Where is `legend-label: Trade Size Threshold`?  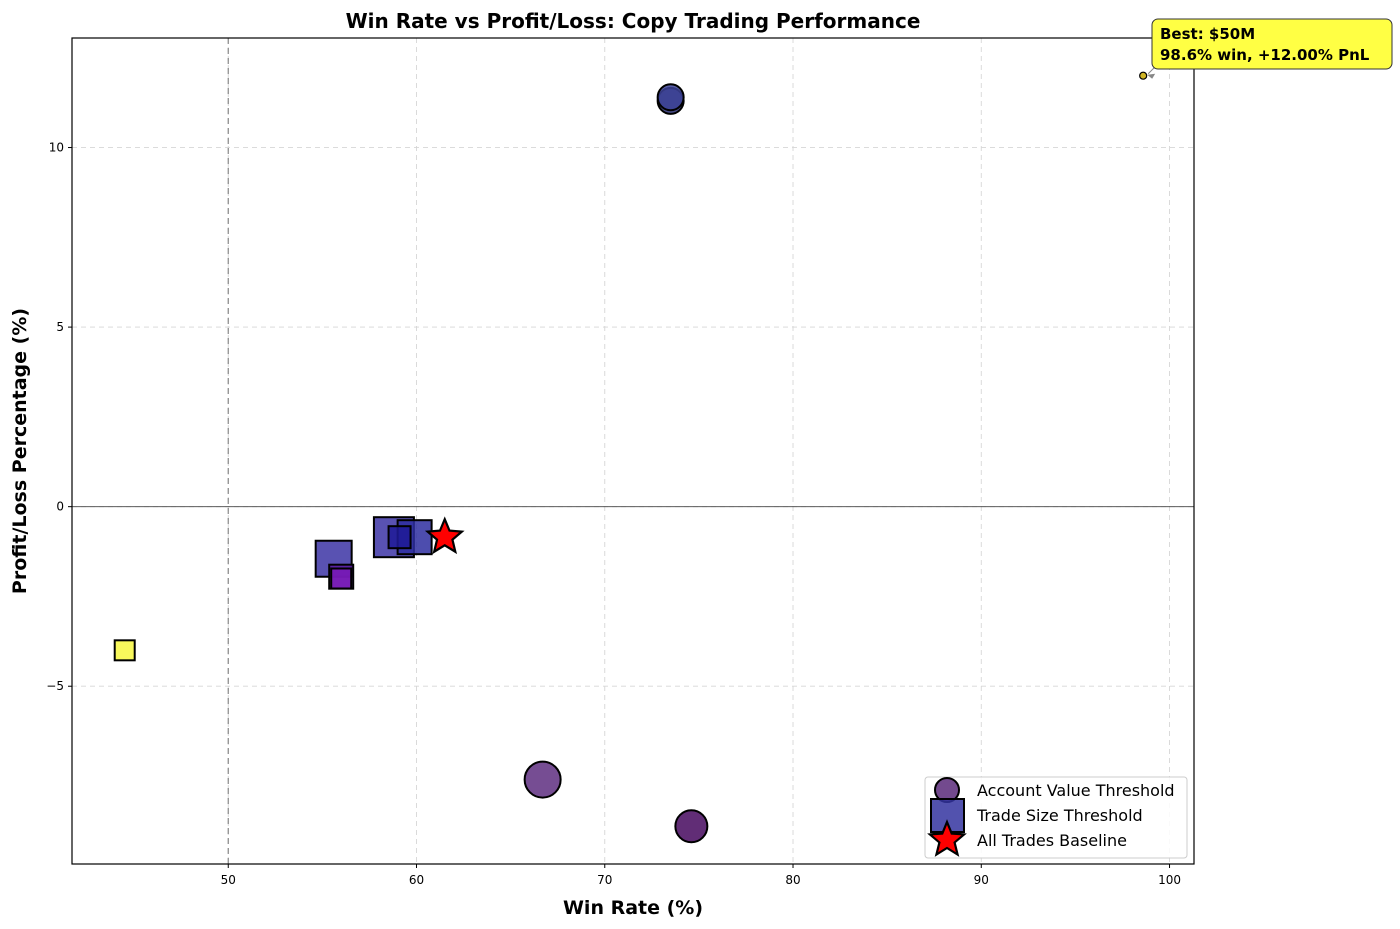 legend-label: Trade Size Threshold is located at coordinates (1059, 815).